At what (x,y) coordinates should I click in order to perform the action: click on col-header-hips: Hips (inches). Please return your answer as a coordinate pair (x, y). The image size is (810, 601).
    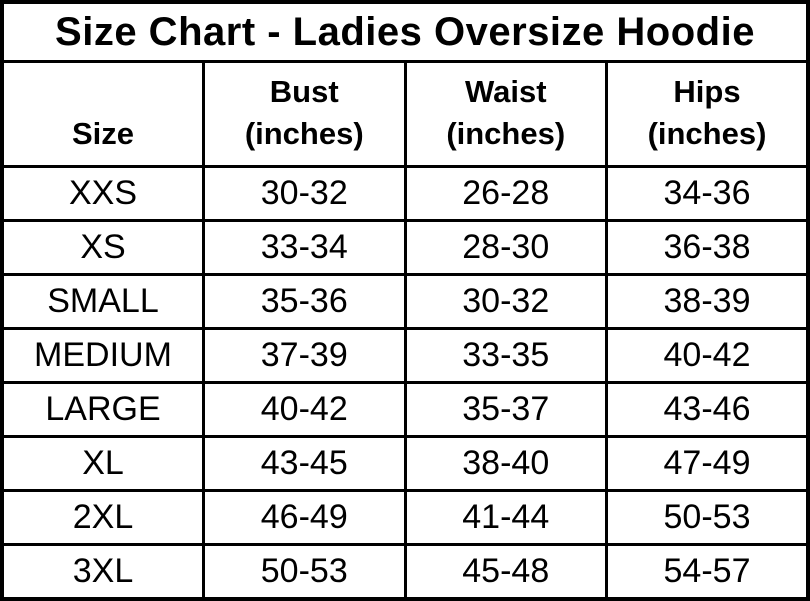
    Looking at the image, I should click on (707, 114).